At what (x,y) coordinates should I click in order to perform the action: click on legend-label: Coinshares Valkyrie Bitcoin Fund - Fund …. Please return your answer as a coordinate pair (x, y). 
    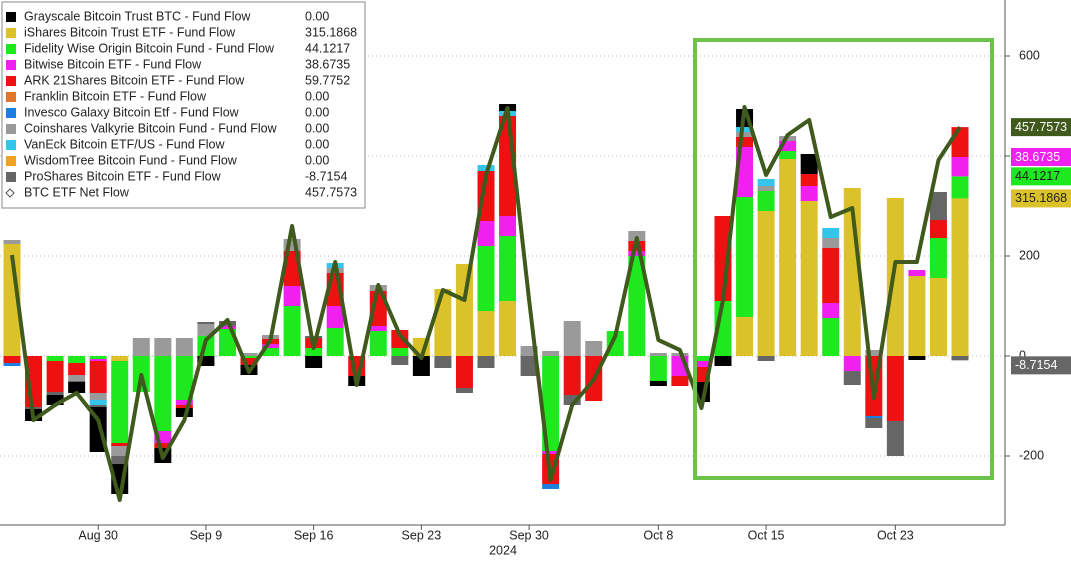
    Looking at the image, I should click on (151, 128).